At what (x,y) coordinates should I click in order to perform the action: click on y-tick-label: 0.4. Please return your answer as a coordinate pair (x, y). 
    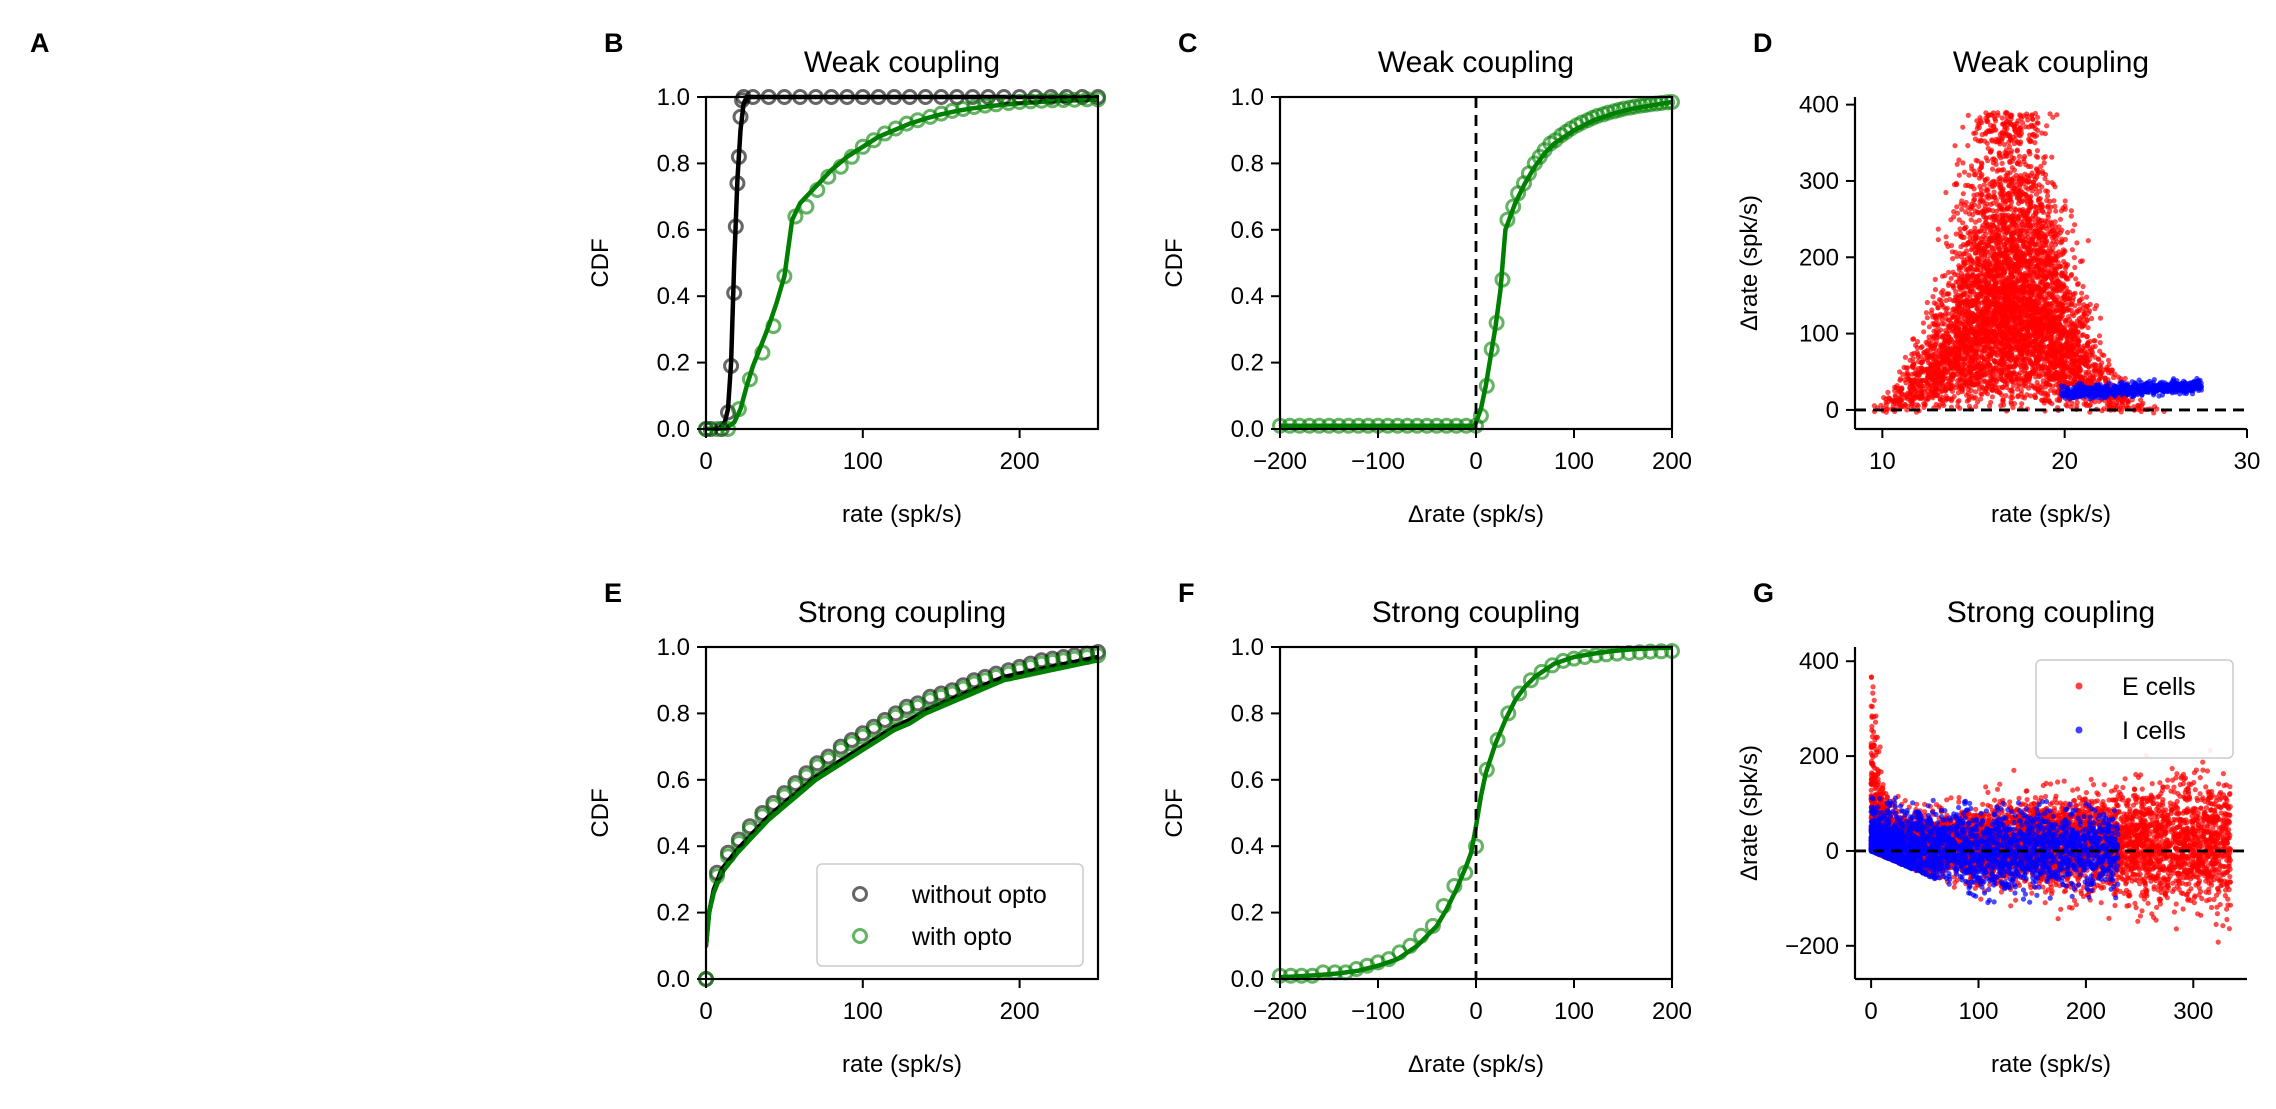
    Looking at the image, I should click on (1247, 296).